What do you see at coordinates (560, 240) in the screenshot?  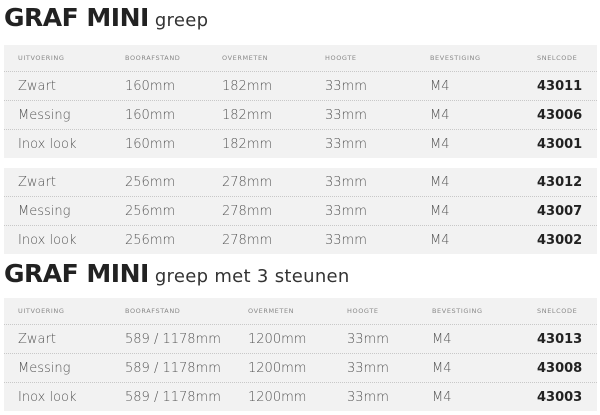 I see `cell-snelcode: 43002` at bounding box center [560, 240].